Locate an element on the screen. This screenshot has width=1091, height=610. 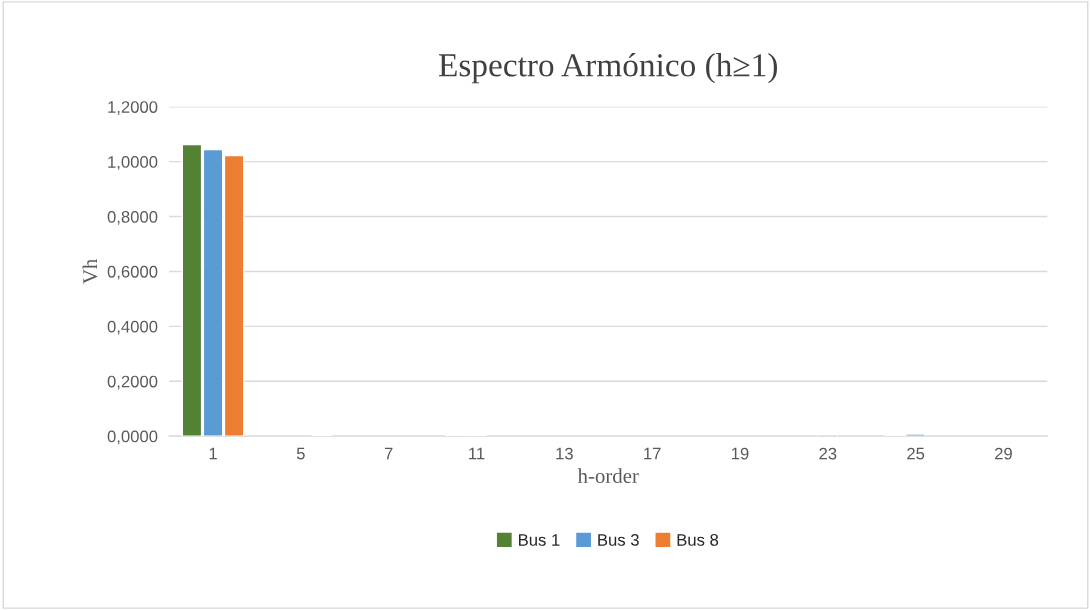
x-tick-label: 19 is located at coordinates (740, 453).